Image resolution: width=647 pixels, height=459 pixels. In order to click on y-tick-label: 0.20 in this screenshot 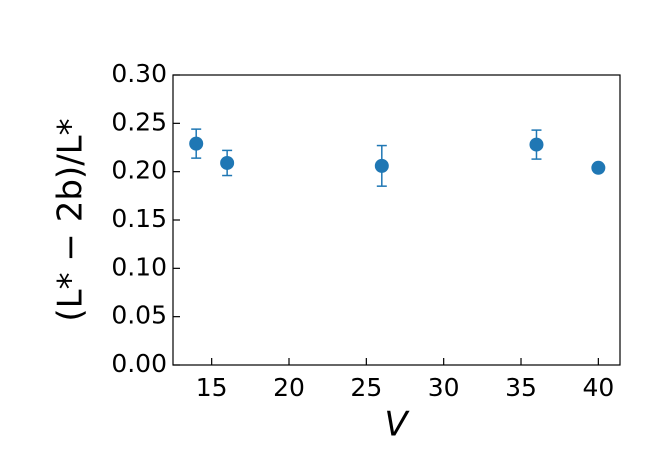, I will do `click(139, 170)`.